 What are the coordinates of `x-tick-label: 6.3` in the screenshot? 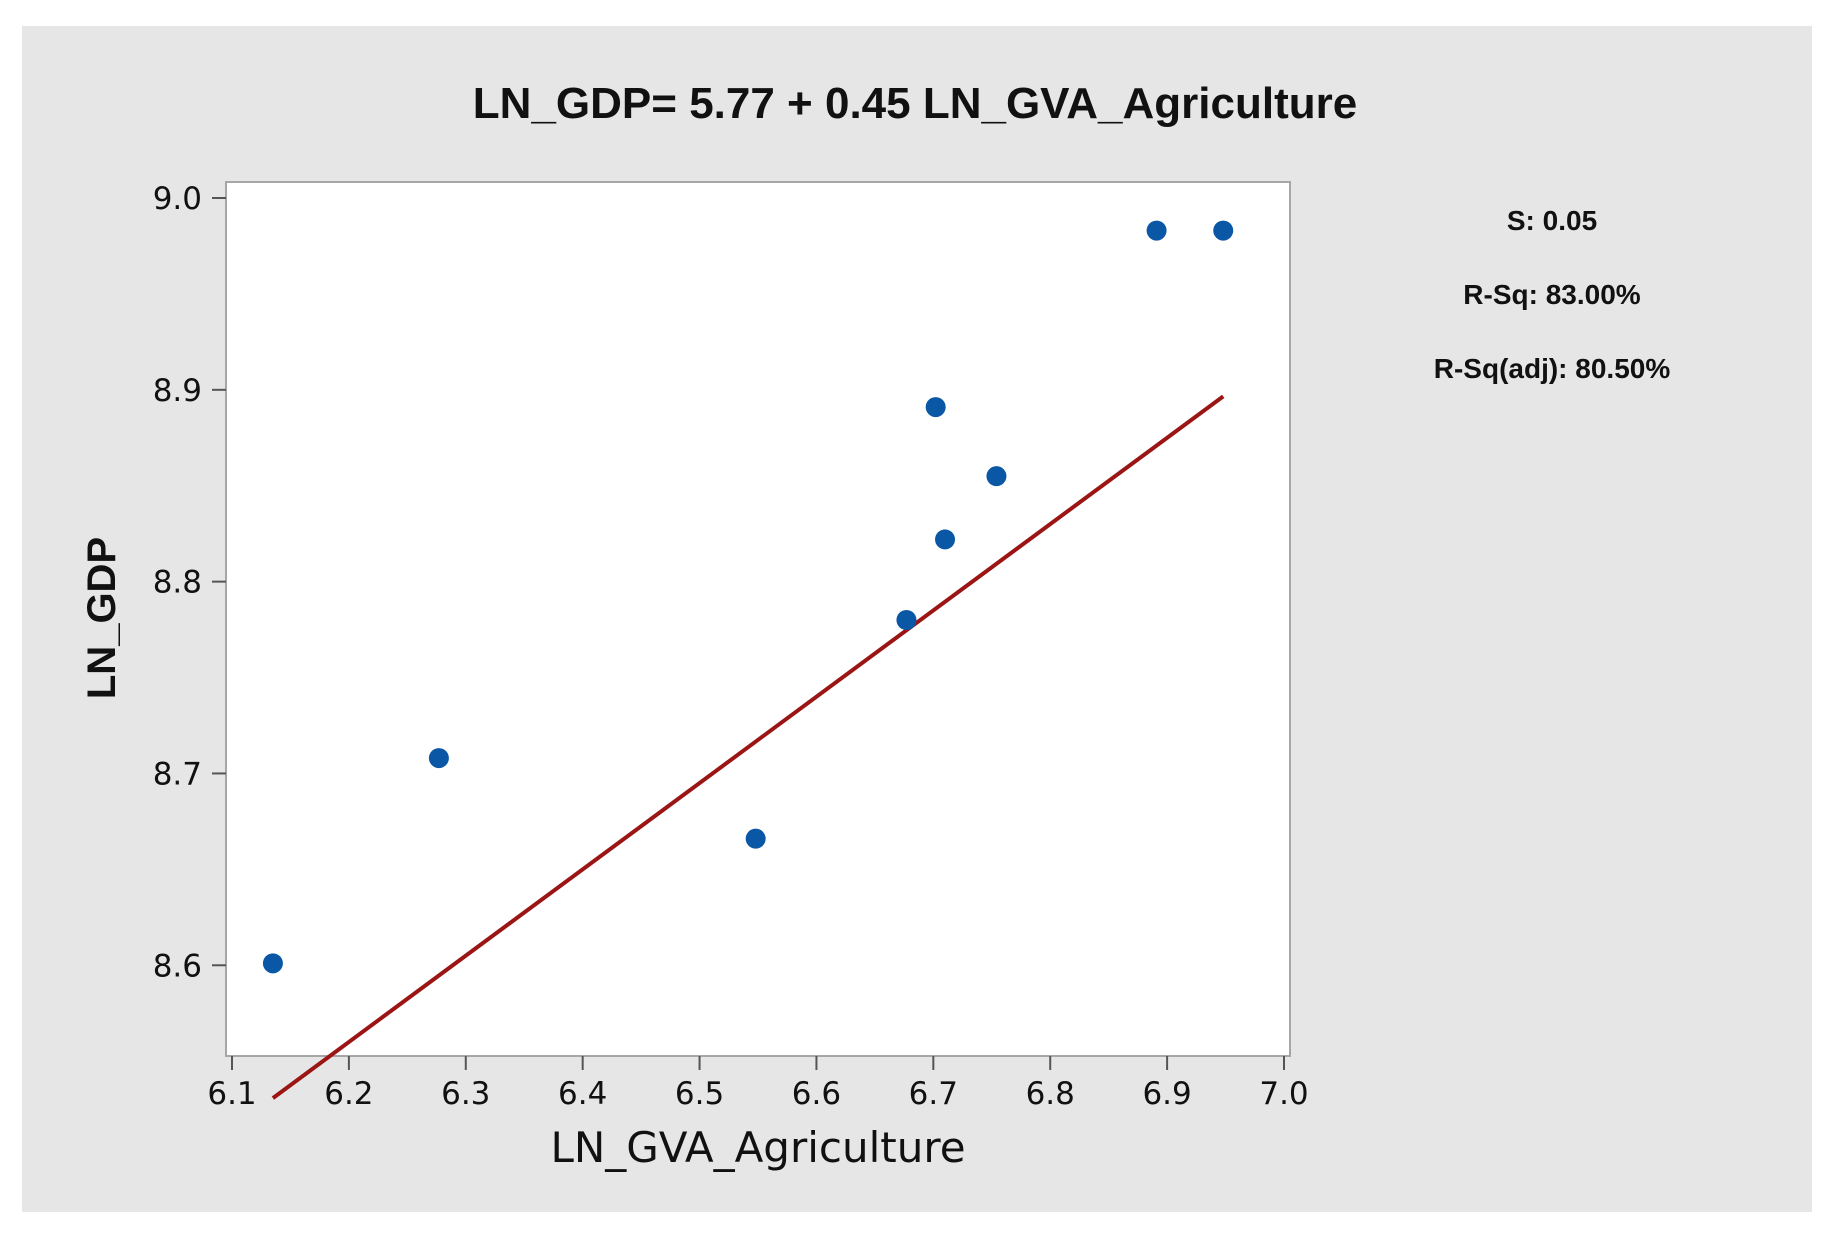 It's located at (465, 1094).